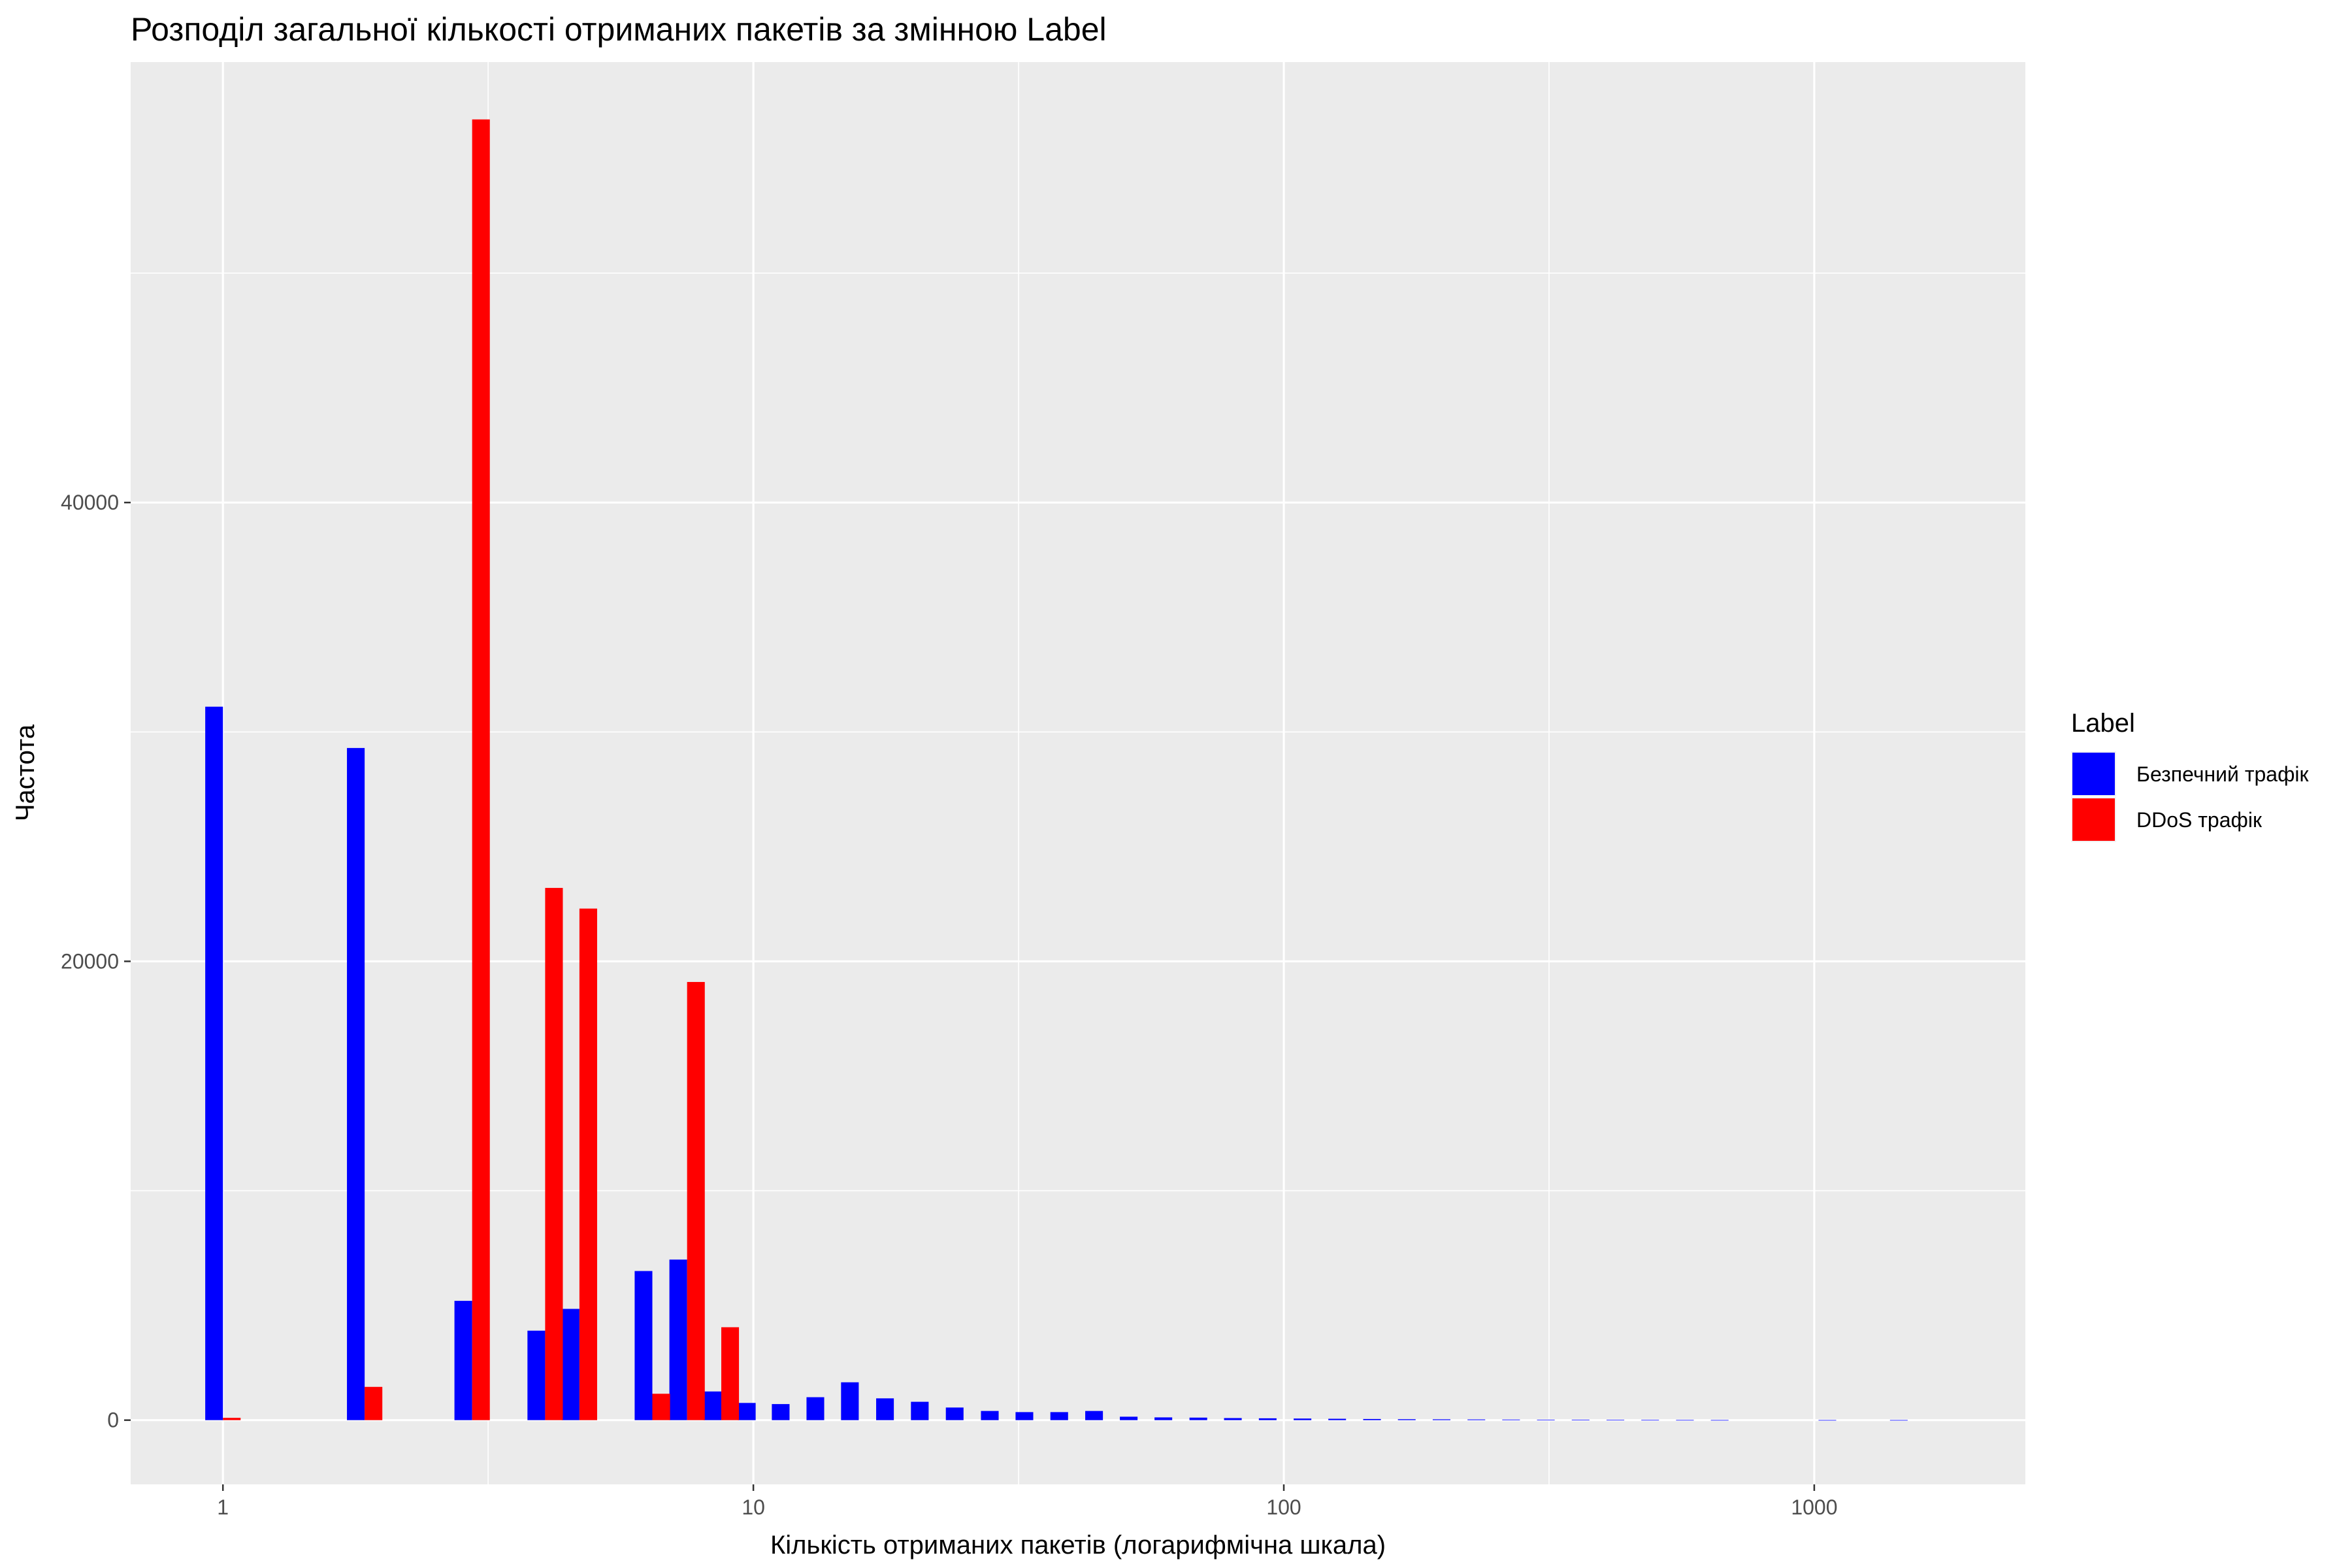 This screenshot has width=2352, height=1568. I want to click on y-axis: 0 20000 40000, so click(96, 961).